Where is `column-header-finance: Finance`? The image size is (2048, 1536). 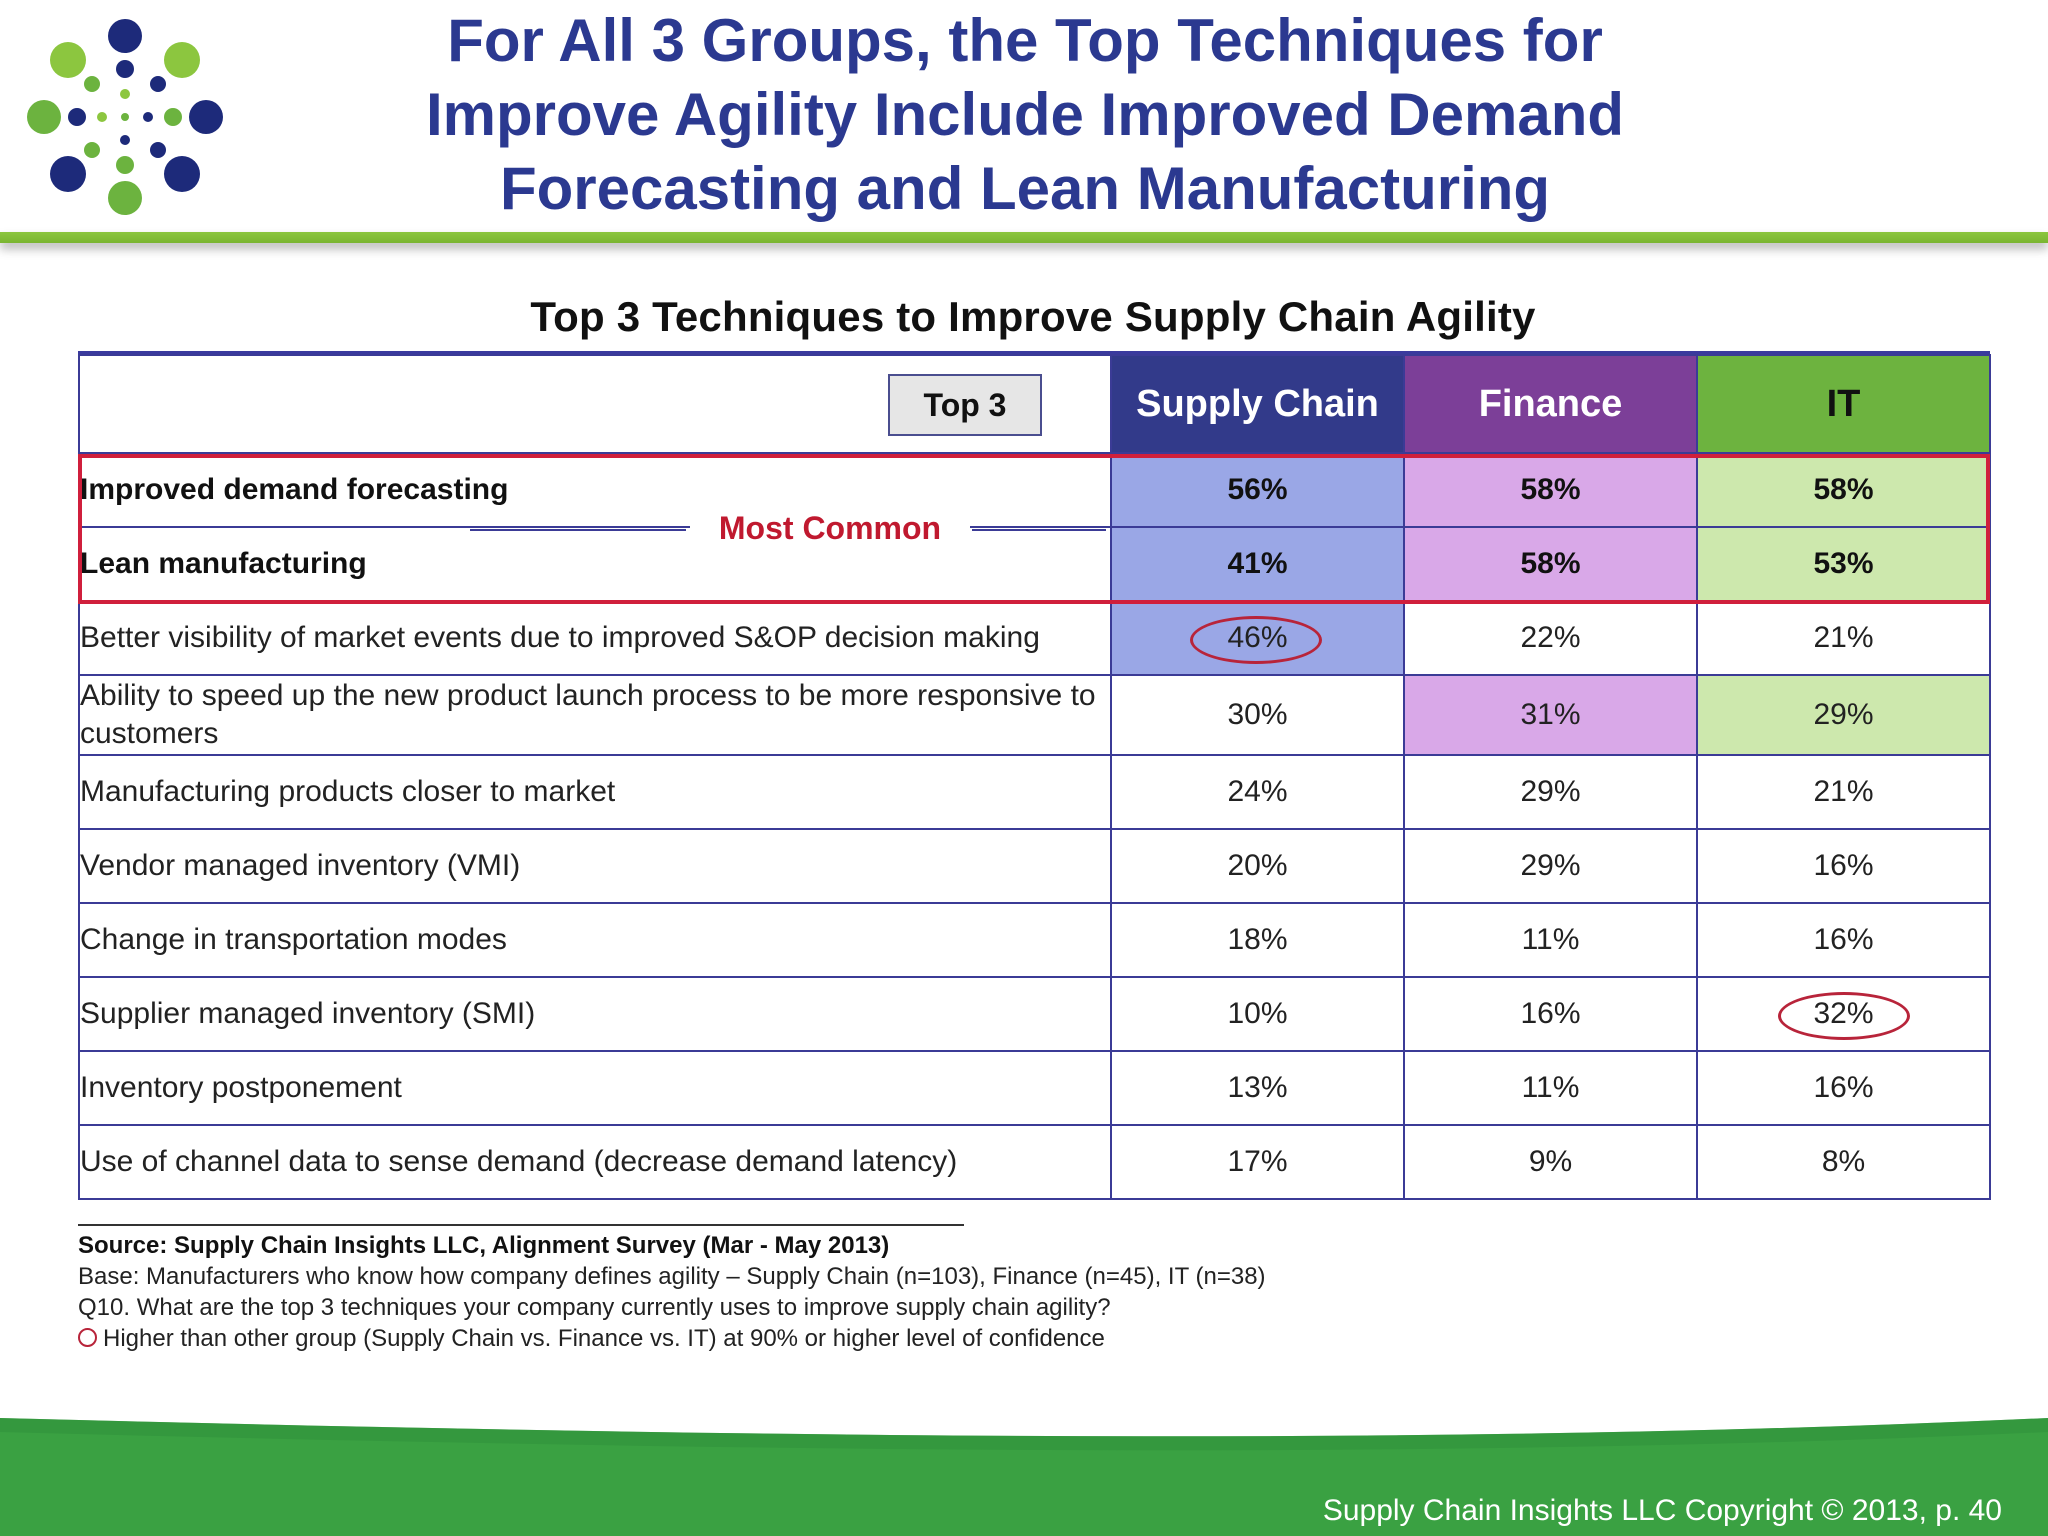
column-header-finance: Finance is located at coordinates (1550, 404).